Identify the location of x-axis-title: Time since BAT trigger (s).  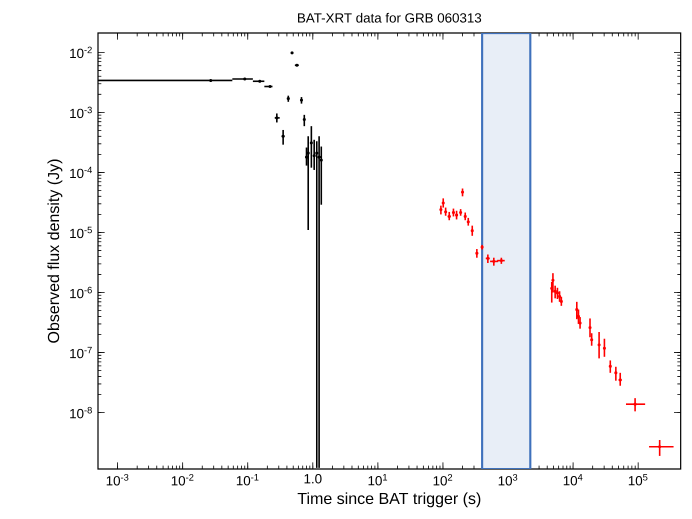
(389, 500).